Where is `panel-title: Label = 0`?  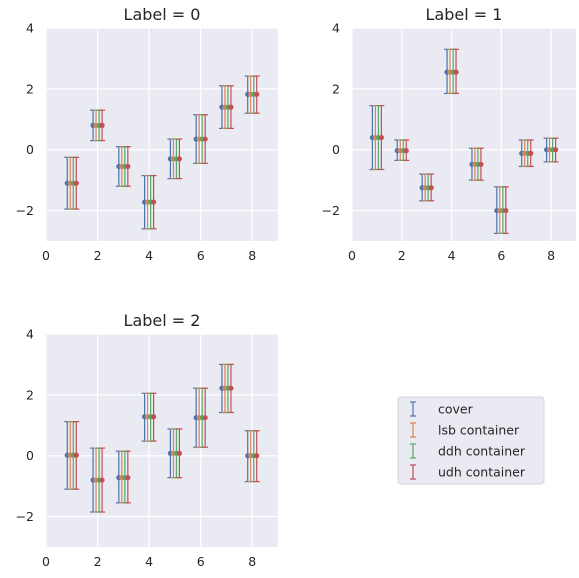 panel-title: Label = 0 is located at coordinates (162, 14).